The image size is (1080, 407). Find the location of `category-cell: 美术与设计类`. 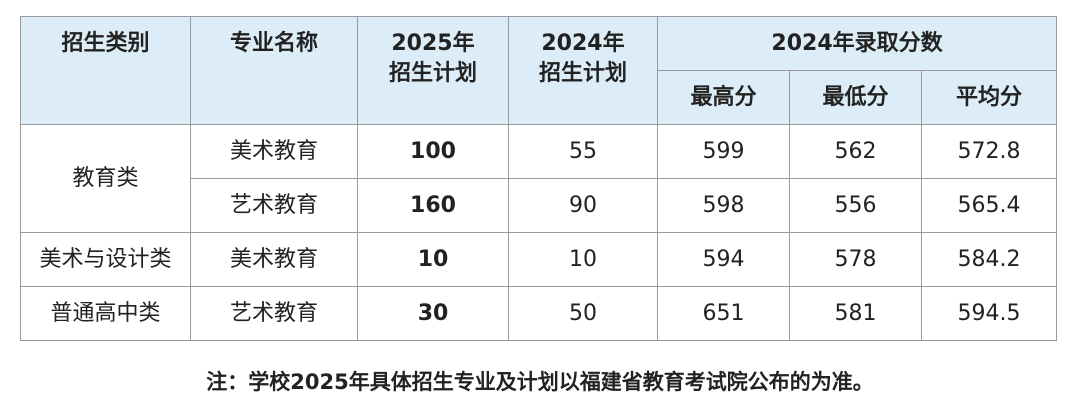

category-cell: 美术与设计类 is located at coordinates (105, 259).